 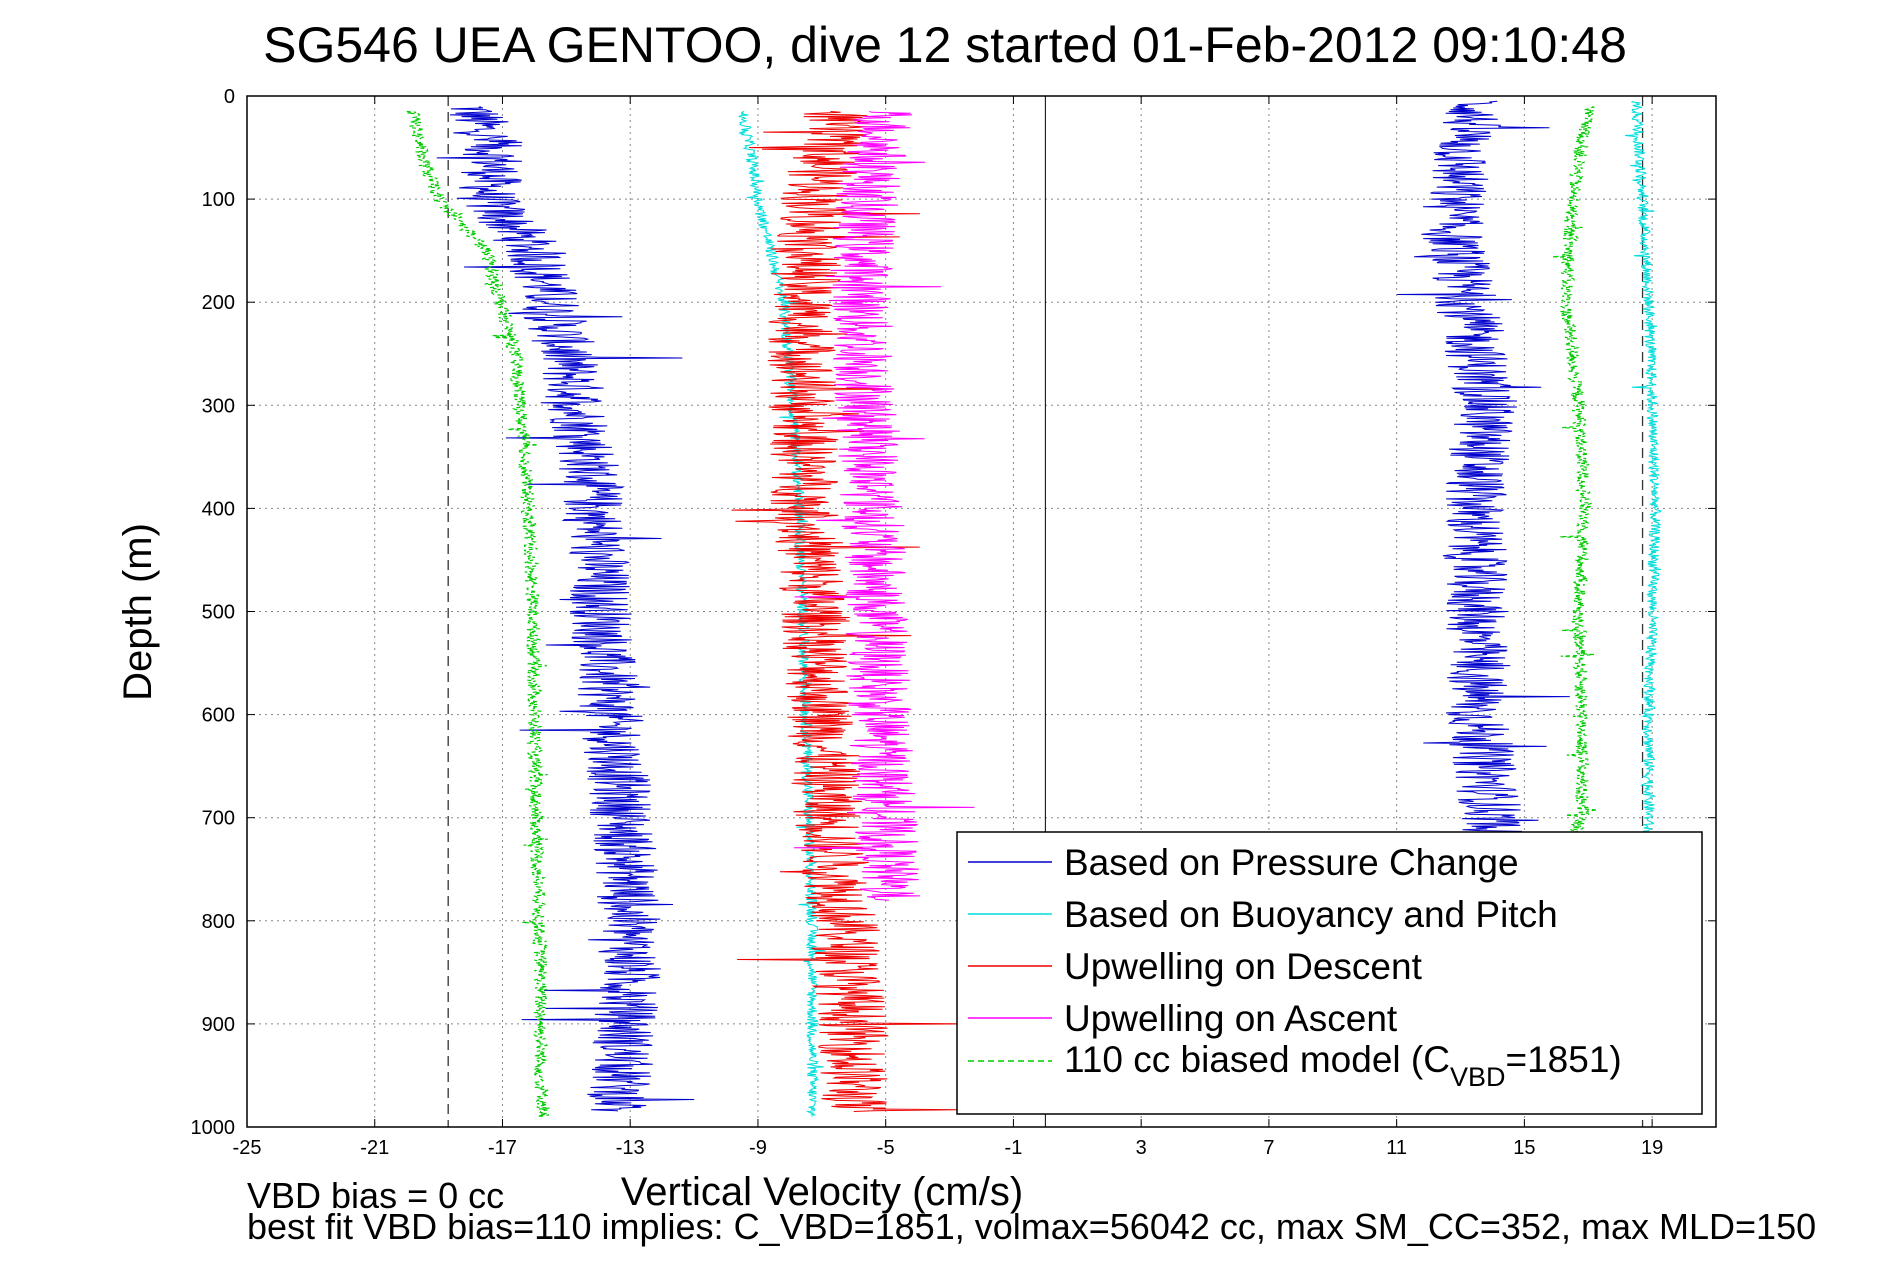 I want to click on legend-label-biased-model: 110 cc biased model (CVBD=1851), so click(x=1343, y=1065).